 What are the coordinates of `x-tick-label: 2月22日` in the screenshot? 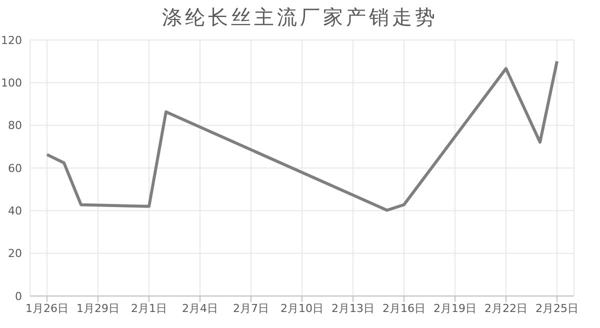 It's located at (506, 308).